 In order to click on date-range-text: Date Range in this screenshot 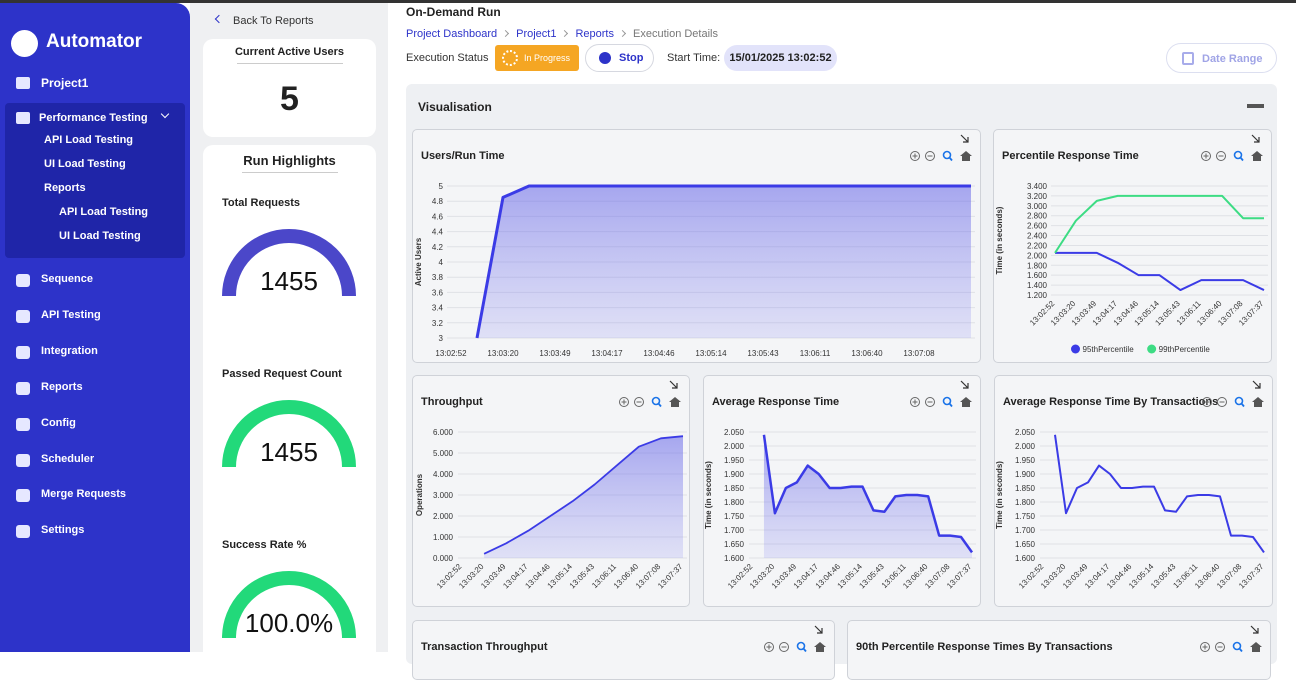, I will do `click(1232, 59)`.